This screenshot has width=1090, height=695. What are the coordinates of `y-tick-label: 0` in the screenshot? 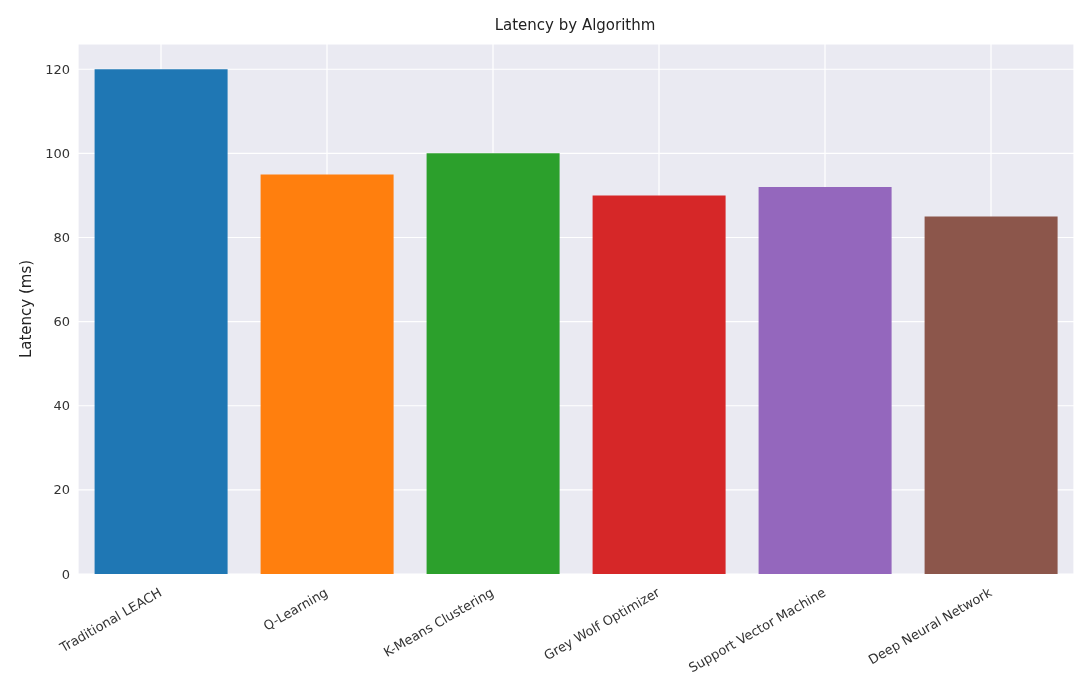 It's located at (65, 574).